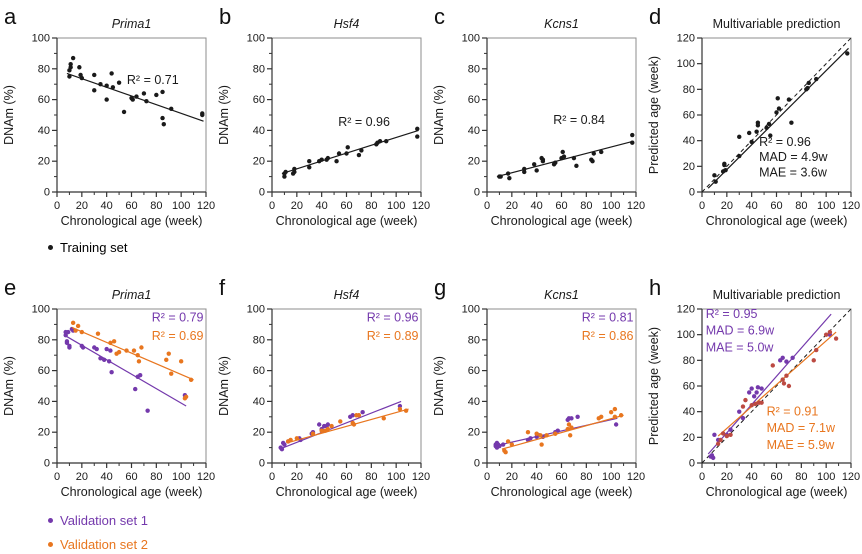 The height and width of the screenshot is (554, 862). Describe the element at coordinates (776, 115) in the screenshot. I see `identity-line` at that location.